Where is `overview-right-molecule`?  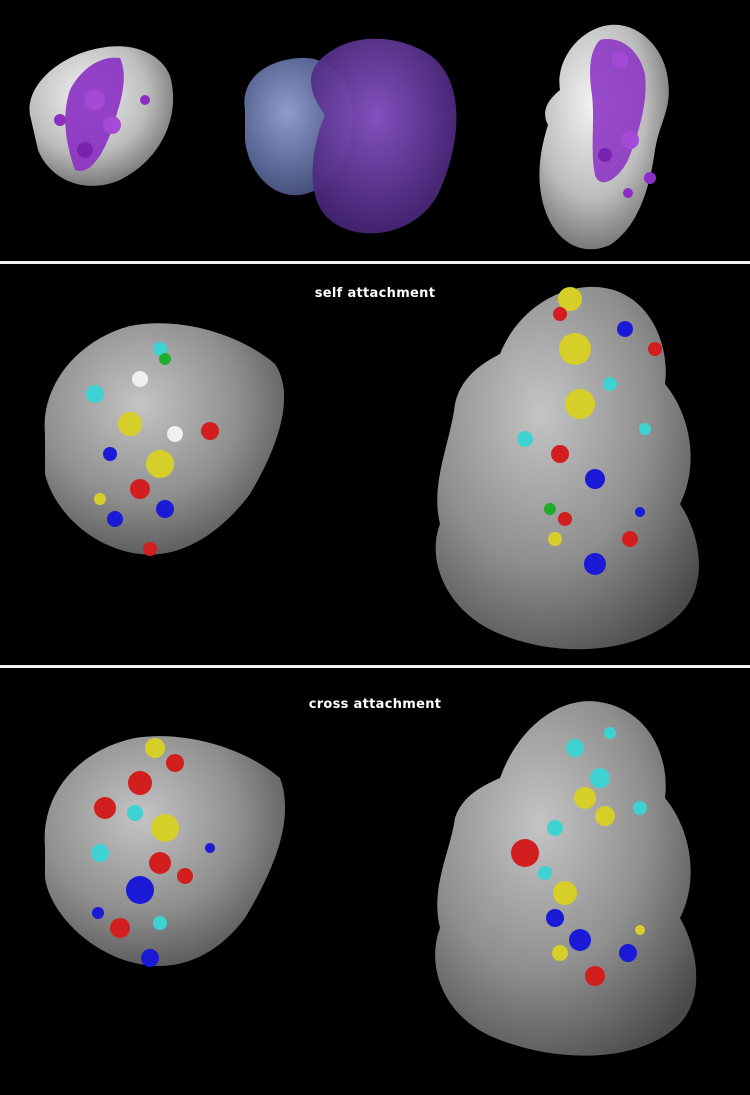
overview-right-molecule is located at coordinates (604, 137).